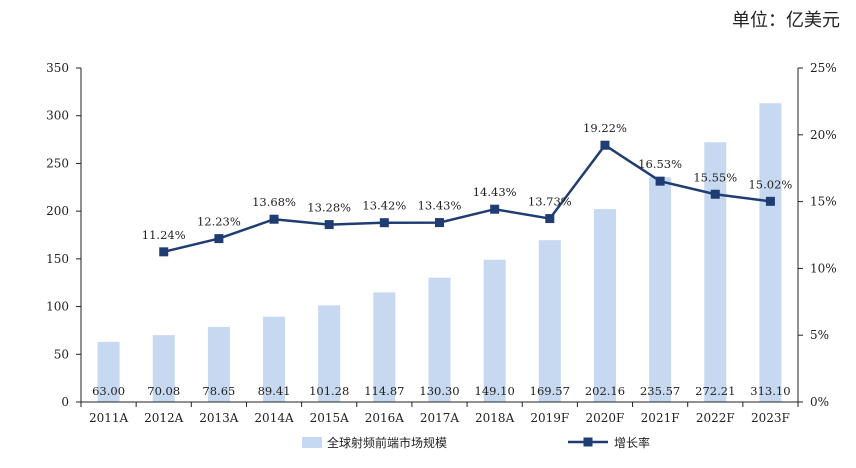 The image size is (856, 468). What do you see at coordinates (219, 418) in the screenshot?
I see `x-tick-label: 2013A` at bounding box center [219, 418].